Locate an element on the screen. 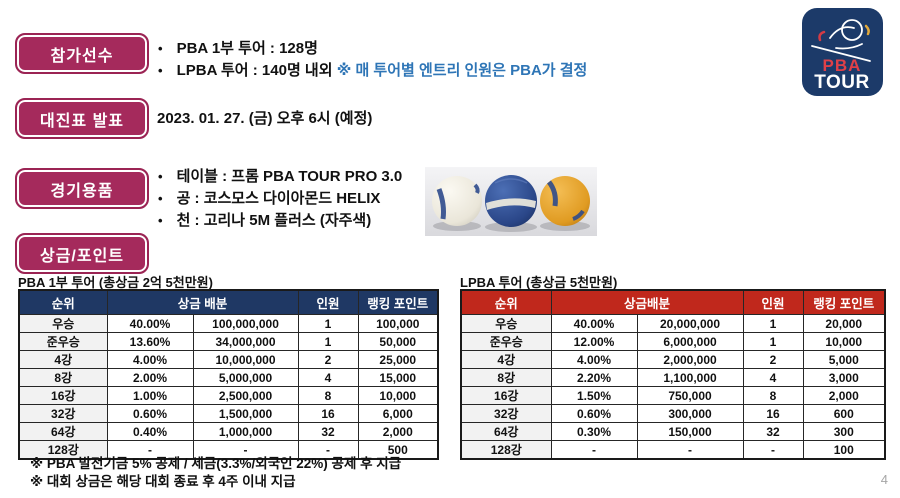  table-cell: 0.40% is located at coordinates (150, 431).